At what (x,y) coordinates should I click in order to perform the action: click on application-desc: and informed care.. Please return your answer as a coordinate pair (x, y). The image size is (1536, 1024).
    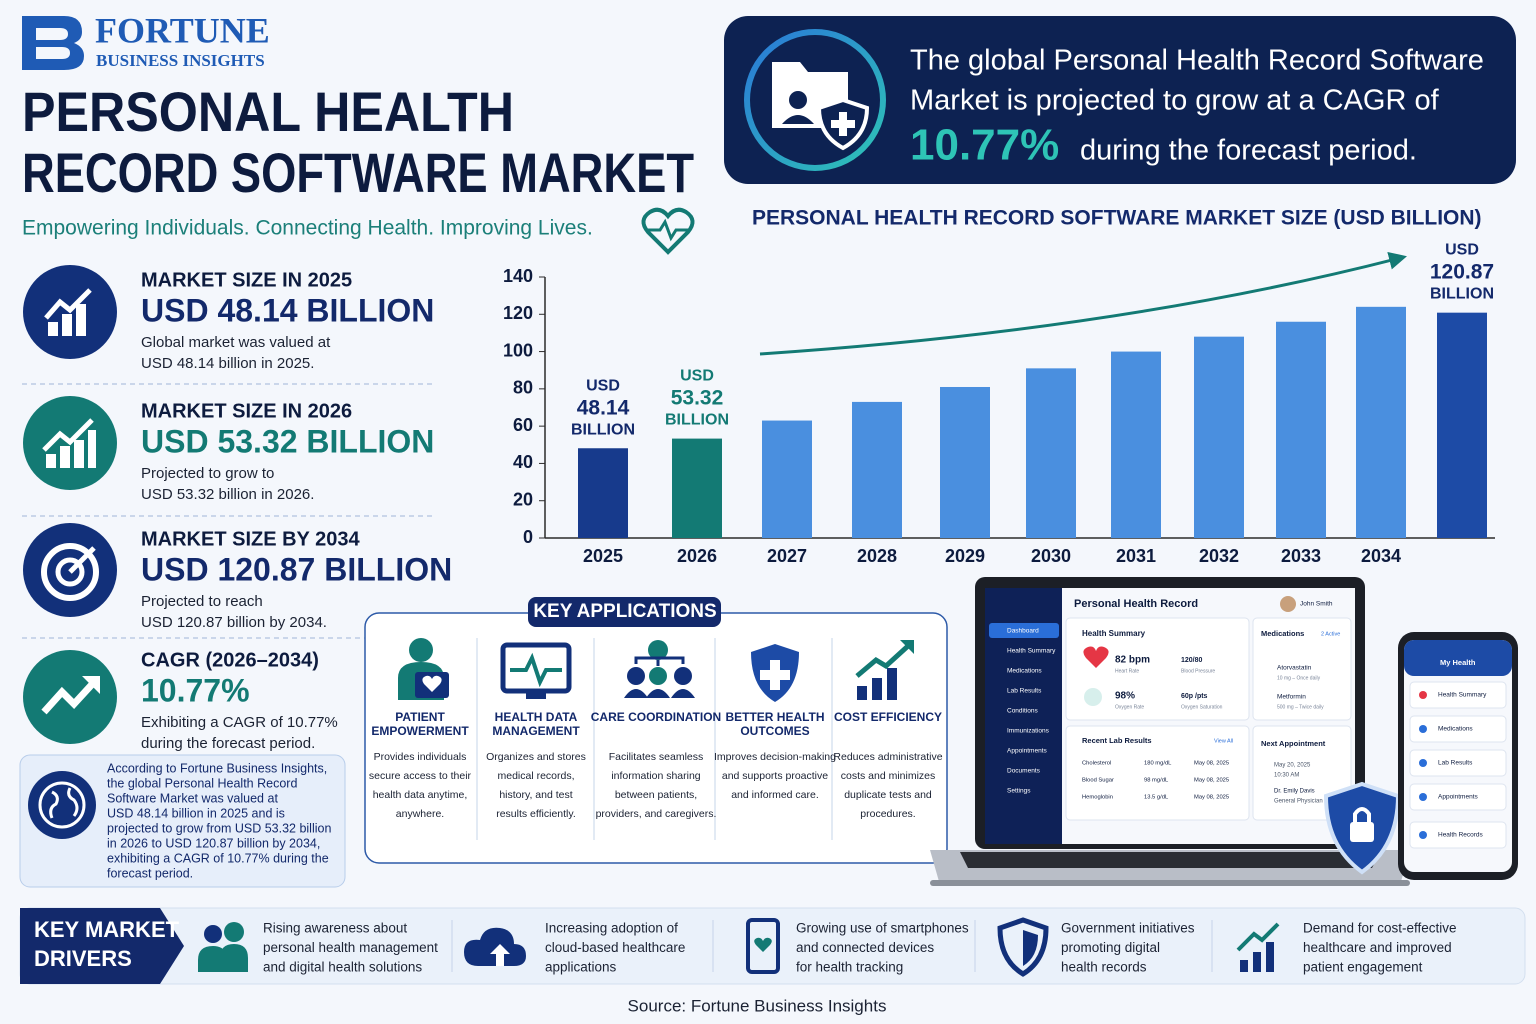
    Looking at the image, I should click on (775, 795).